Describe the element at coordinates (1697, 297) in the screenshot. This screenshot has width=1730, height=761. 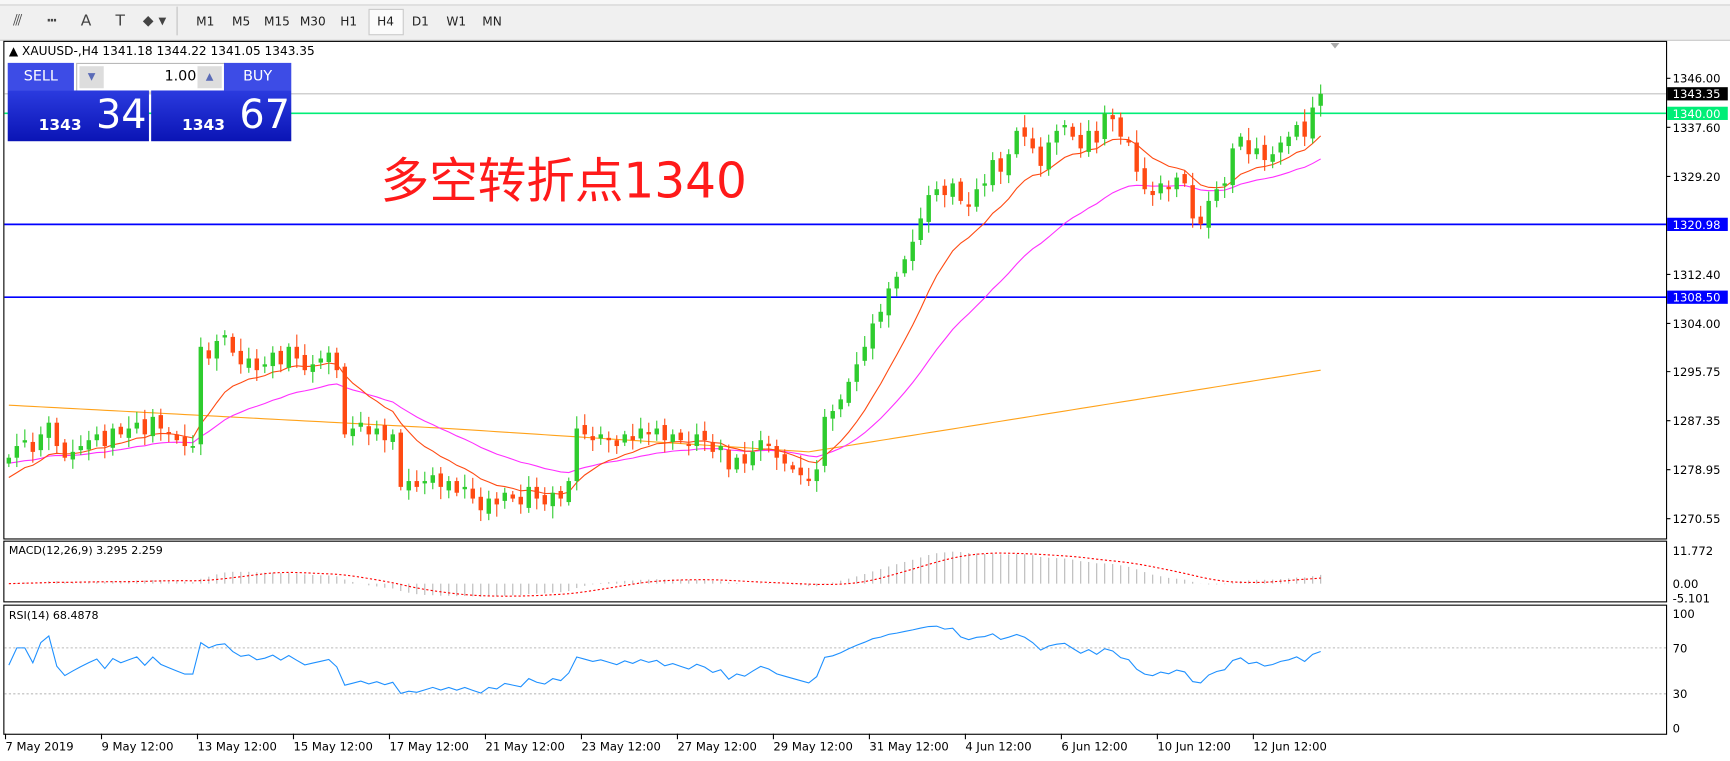
I see `support-price-label-bg` at that location.